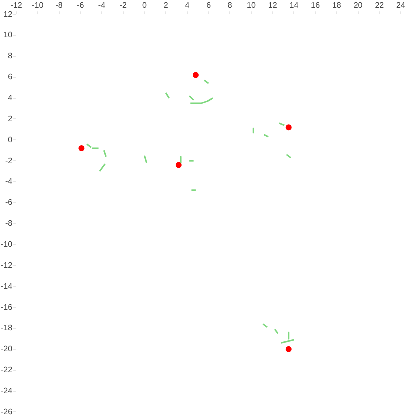  What do you see at coordinates (11, 56) in the screenshot?
I see `y-tick-label: 8` at bounding box center [11, 56].